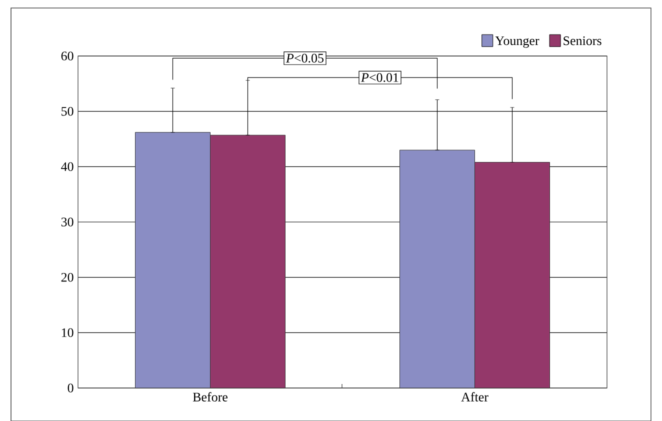 The width and height of the screenshot is (662, 421). What do you see at coordinates (517, 42) in the screenshot?
I see `legend-label: Younger` at bounding box center [517, 42].